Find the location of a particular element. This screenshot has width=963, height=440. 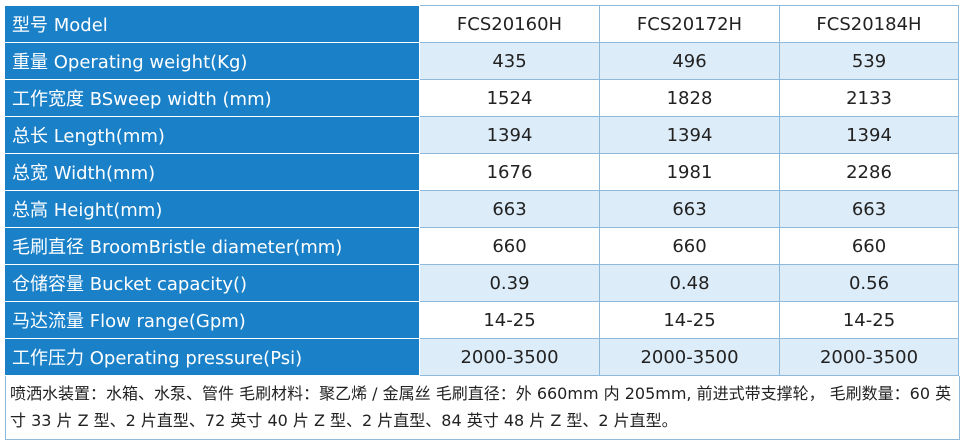

row-label: 总宽 Width(mm) is located at coordinates (212, 172).